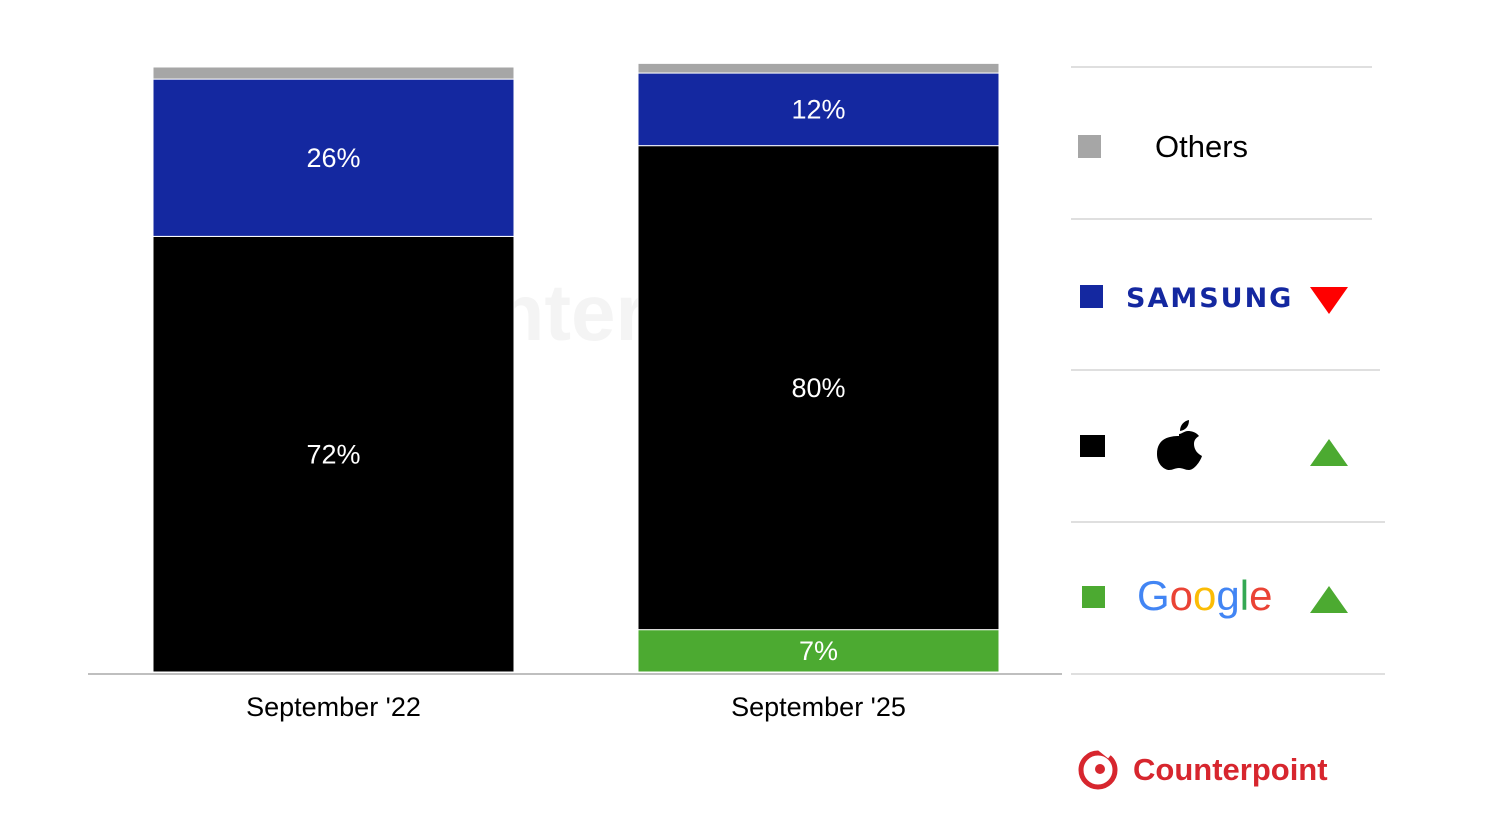  What do you see at coordinates (333, 158) in the screenshot?
I see `data-label-samsung: 26%` at bounding box center [333, 158].